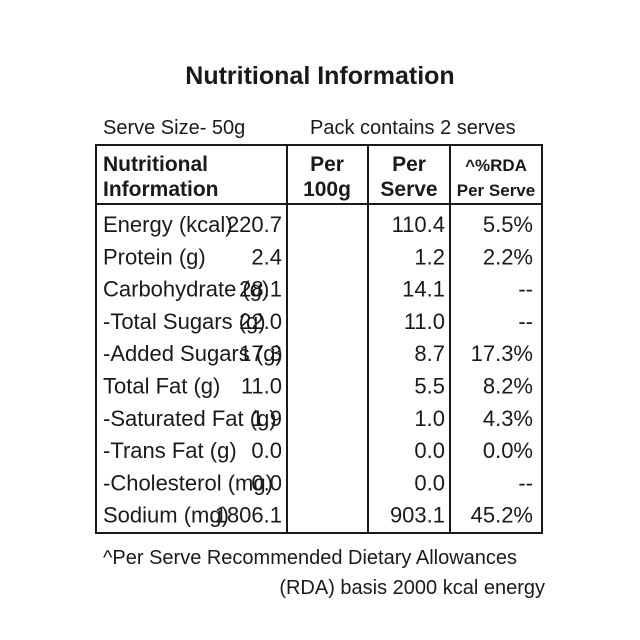 This screenshot has height=640, width=640. What do you see at coordinates (508, 224) in the screenshot?
I see `nutrient-value: 5.5%` at bounding box center [508, 224].